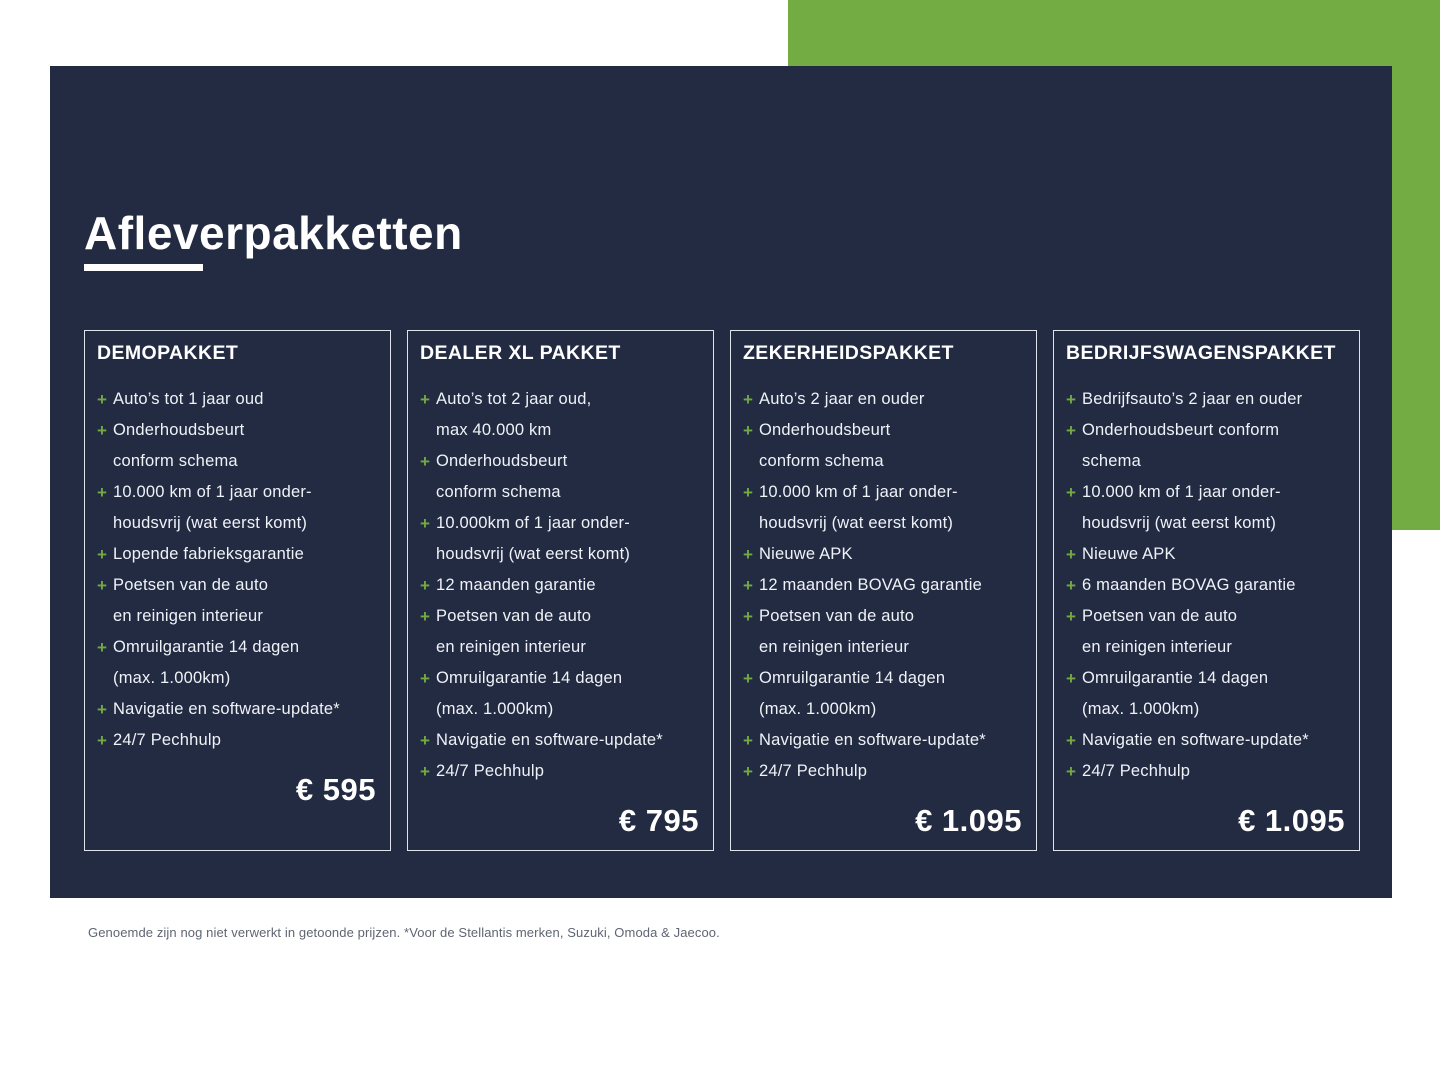 The width and height of the screenshot is (1440, 1080). Describe the element at coordinates (335, 789) in the screenshot. I see `package-price: € 595` at that location.